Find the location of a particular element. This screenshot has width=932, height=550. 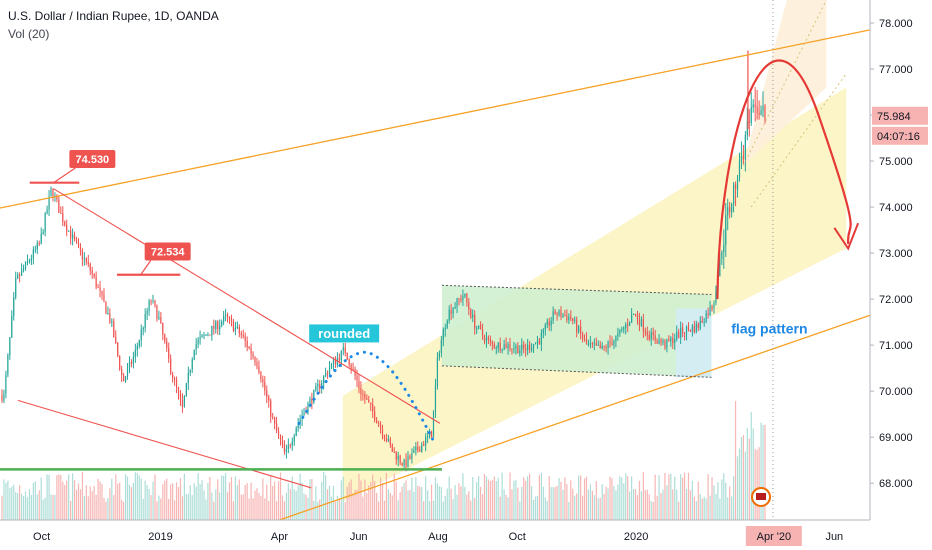

lower-high-callout-text: 72.534 is located at coordinates (168, 253).